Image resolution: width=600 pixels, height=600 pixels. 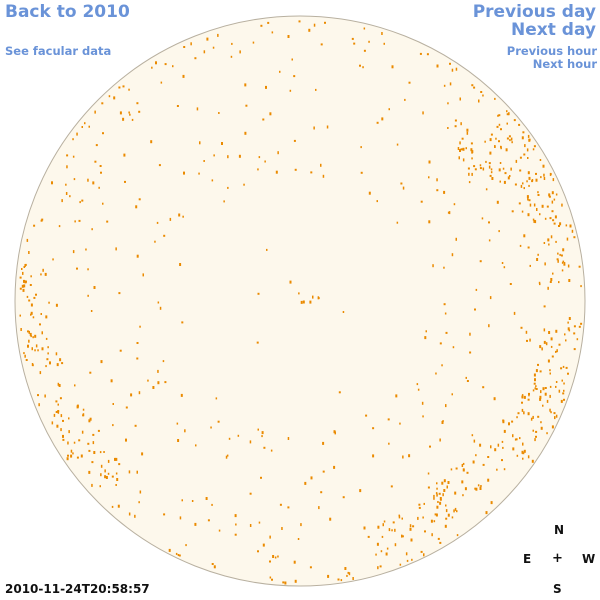 What do you see at coordinates (553, 30) in the screenshot?
I see `next-day-link: Next day` at bounding box center [553, 30].